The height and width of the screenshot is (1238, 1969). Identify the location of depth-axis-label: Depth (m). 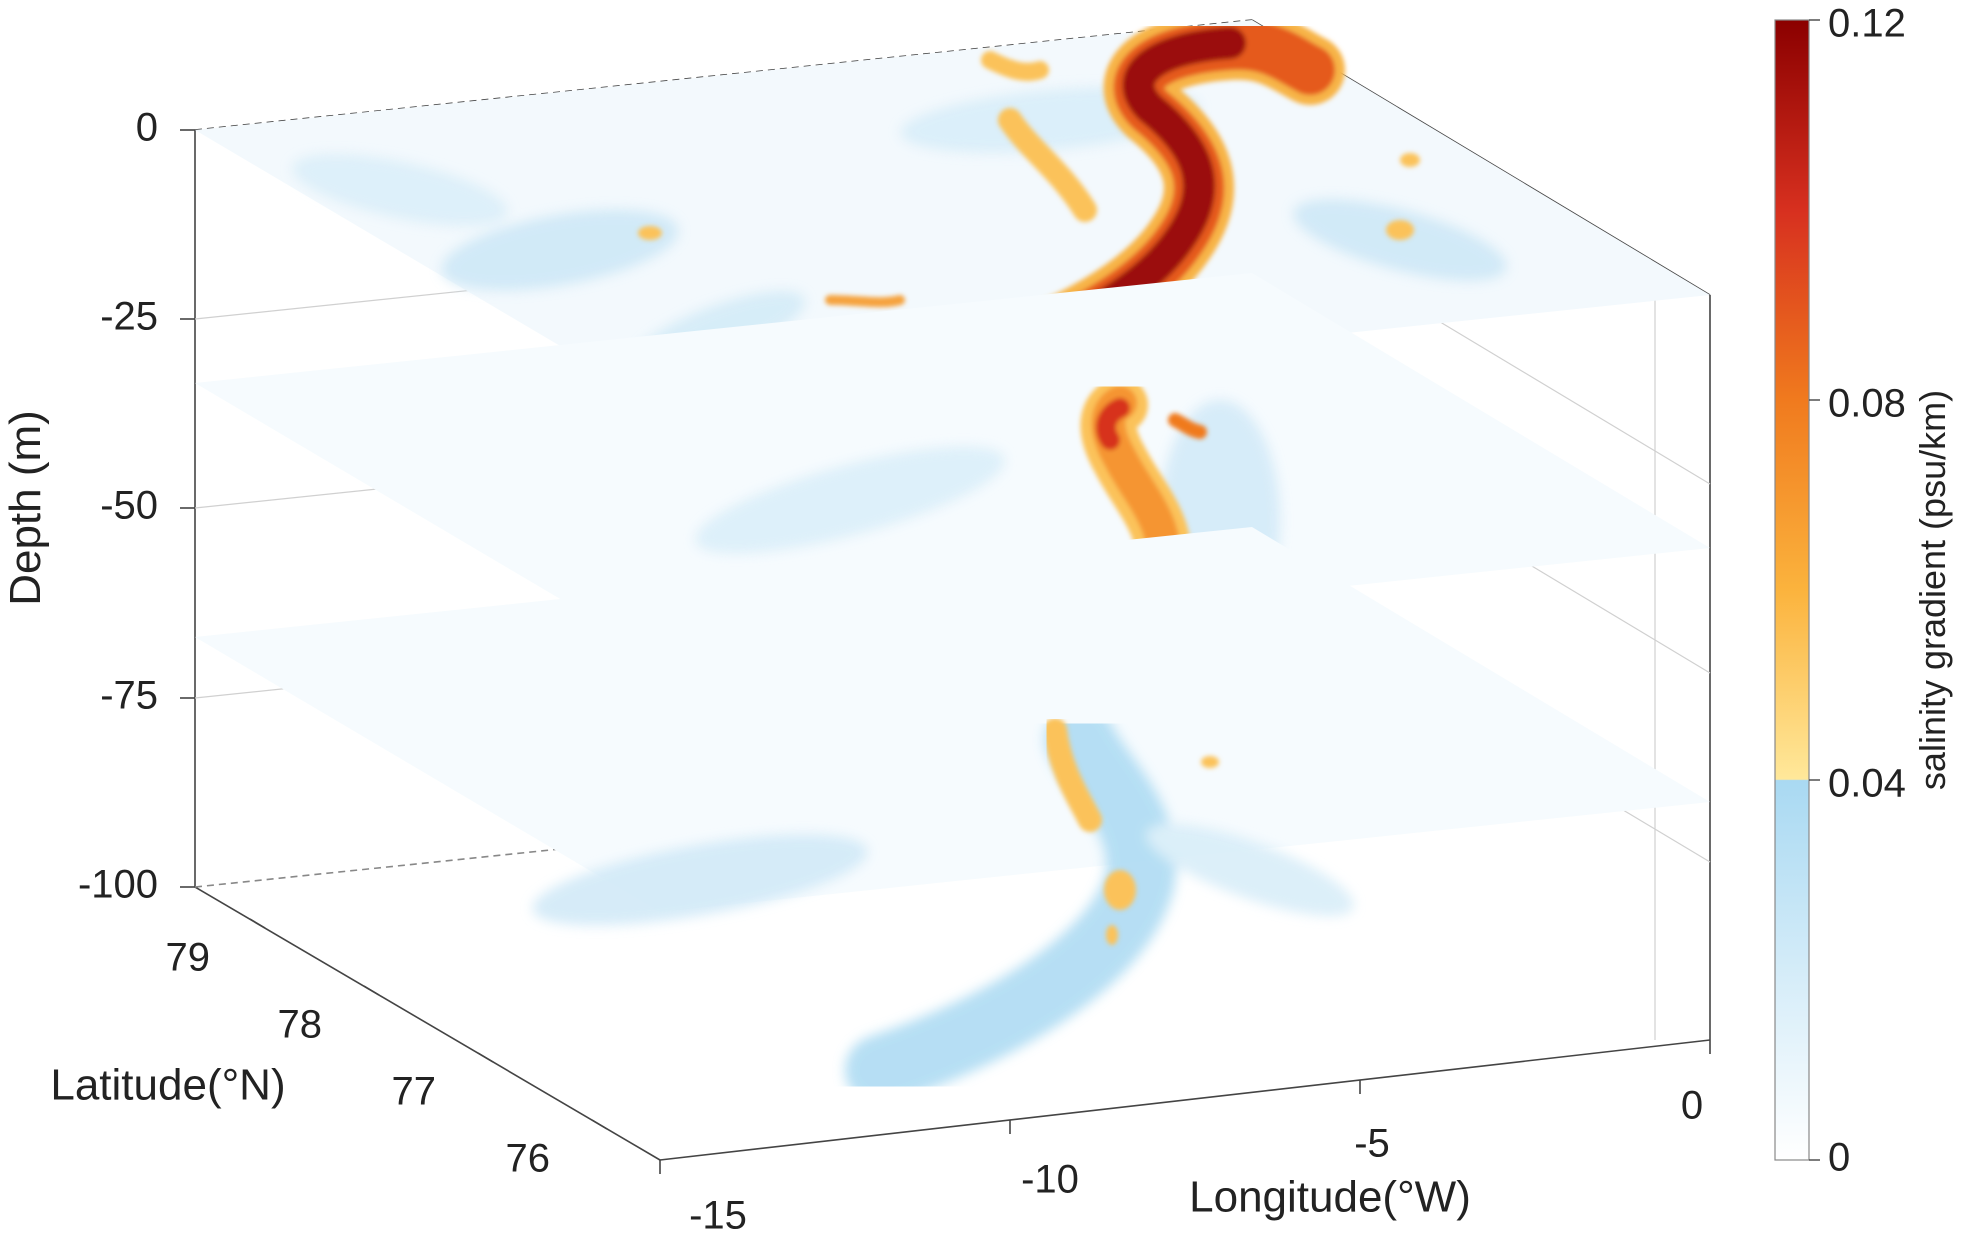
(25, 508).